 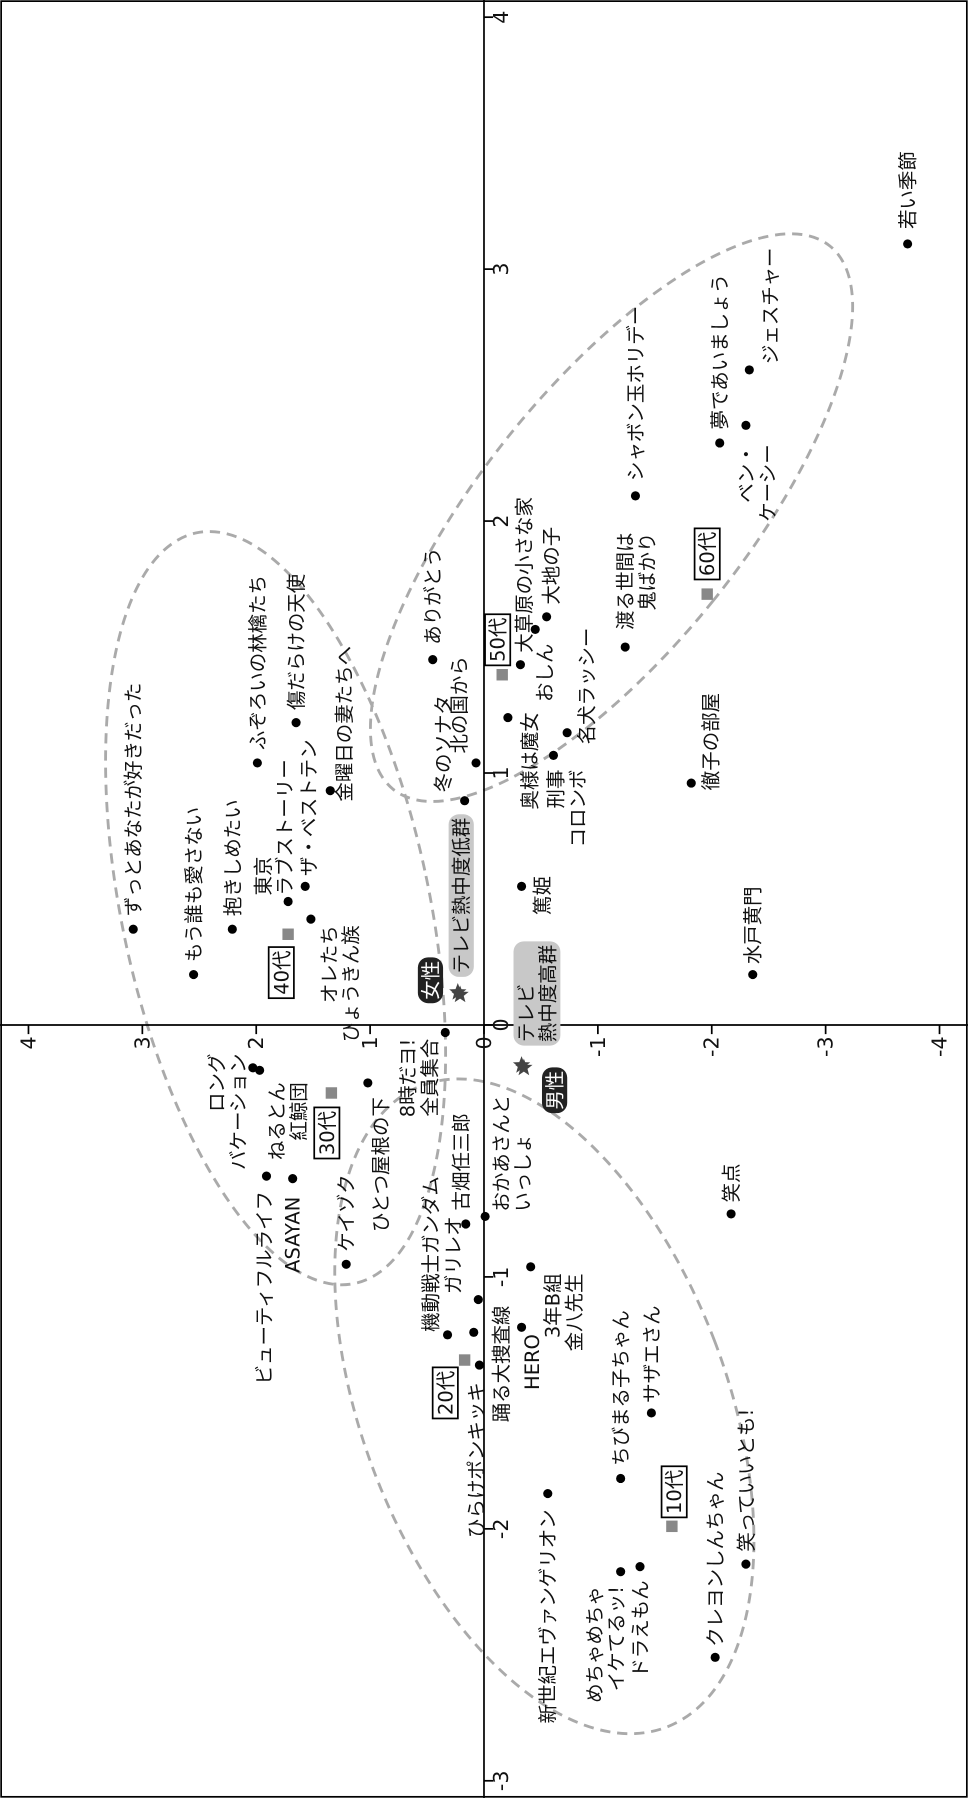 What do you see at coordinates (501, 1277) in the screenshot?
I see `x-tick-label: -1` at bounding box center [501, 1277].